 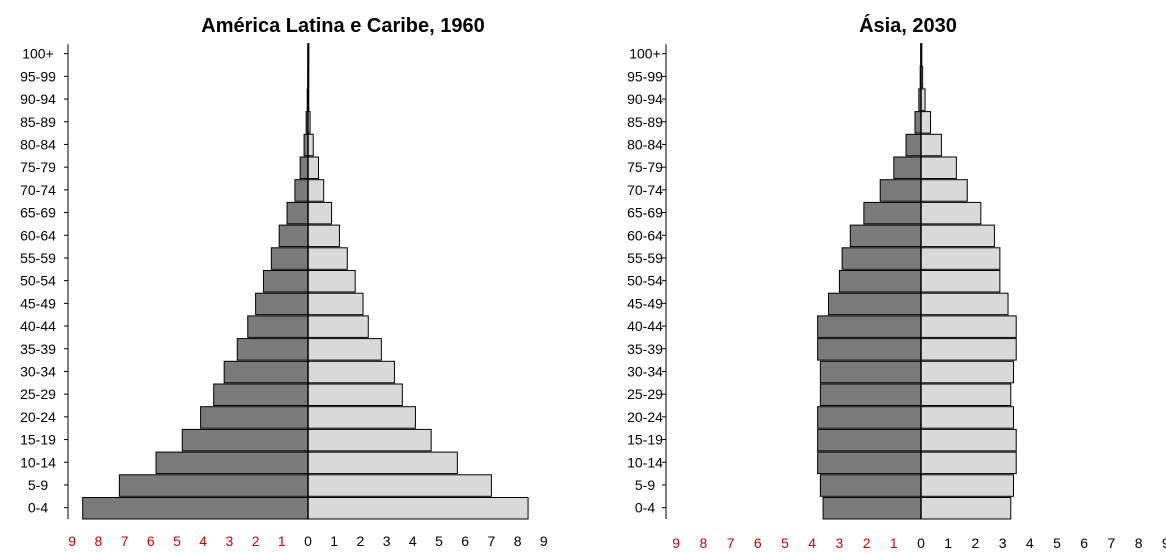 I want to click on age-group-label: 70-74, so click(x=645, y=190).